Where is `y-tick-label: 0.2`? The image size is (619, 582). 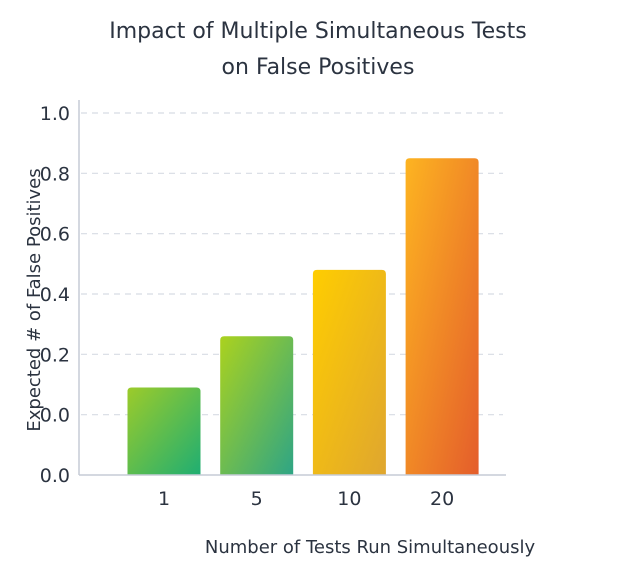
y-tick-label: 0.2 is located at coordinates (55, 355).